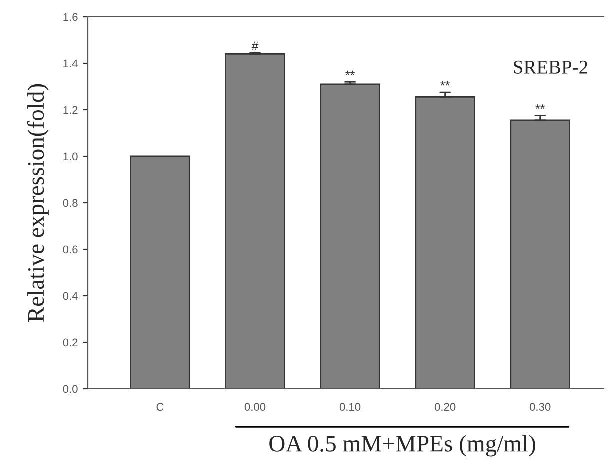 The height and width of the screenshot is (464, 608). I want to click on annotation: SREBP-2, so click(551, 67).